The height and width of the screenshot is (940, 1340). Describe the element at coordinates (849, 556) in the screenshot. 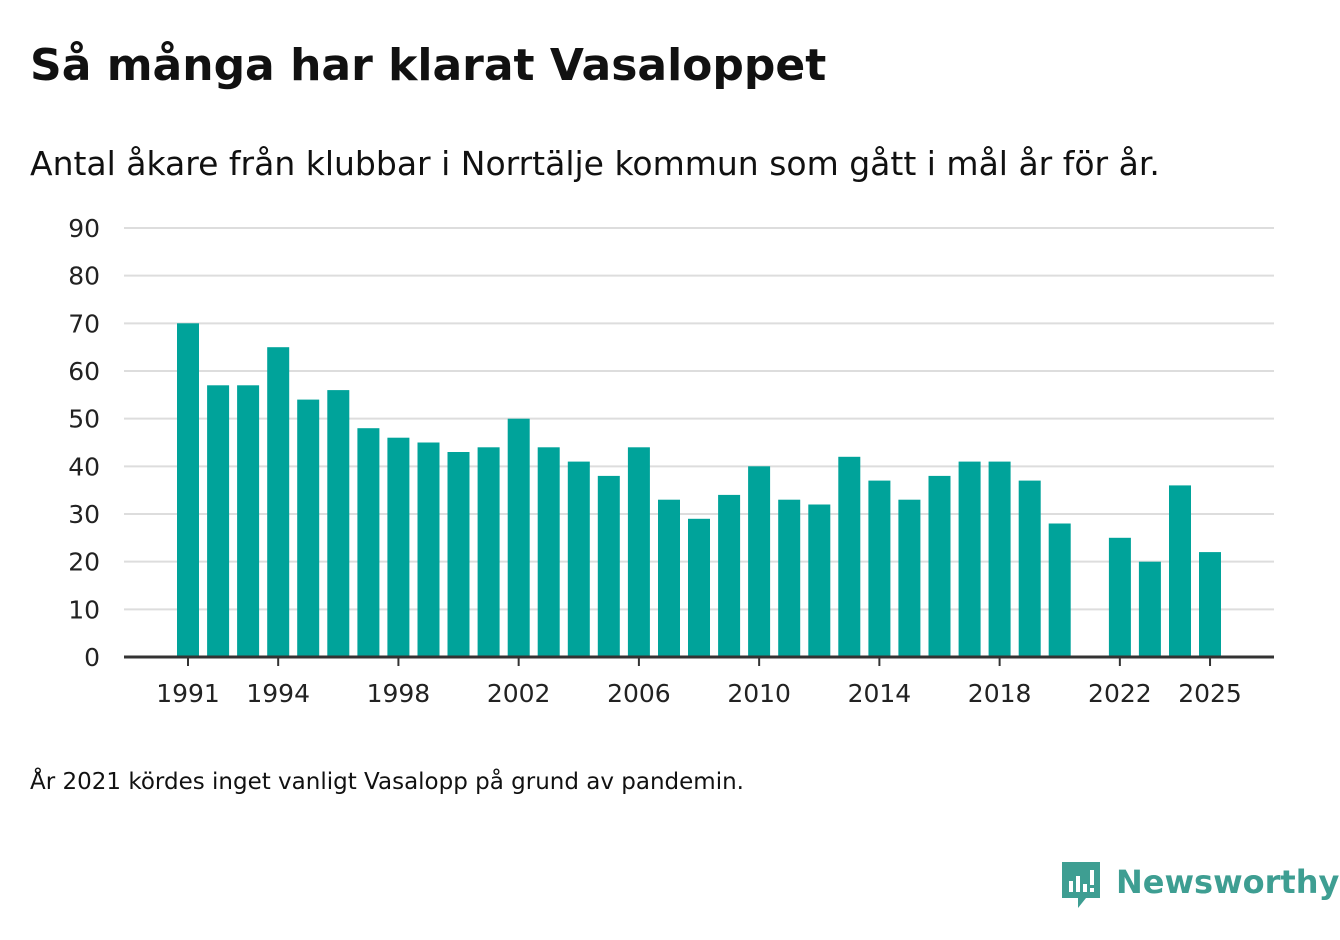

I see `bar-2013` at that location.